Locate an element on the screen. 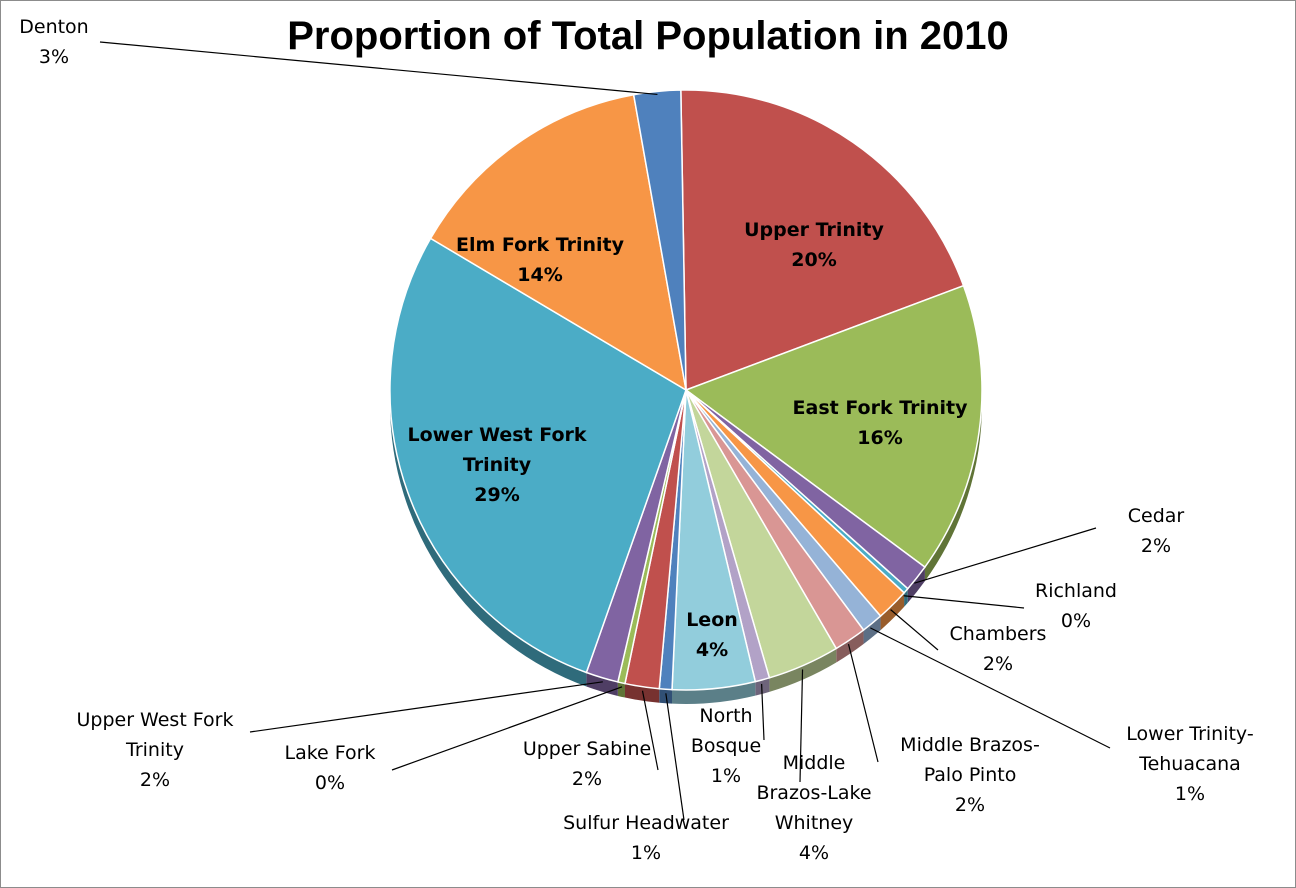 This screenshot has width=1296, height=888. slice-denton is located at coordinates (659, 240).